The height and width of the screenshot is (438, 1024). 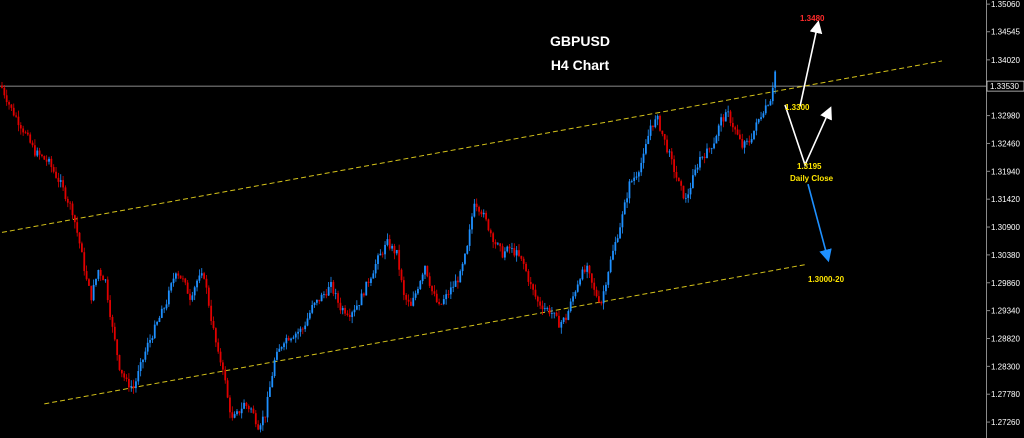 What do you see at coordinates (797, 107) in the screenshot?
I see `resistance-price-label: 1.3300` at bounding box center [797, 107].